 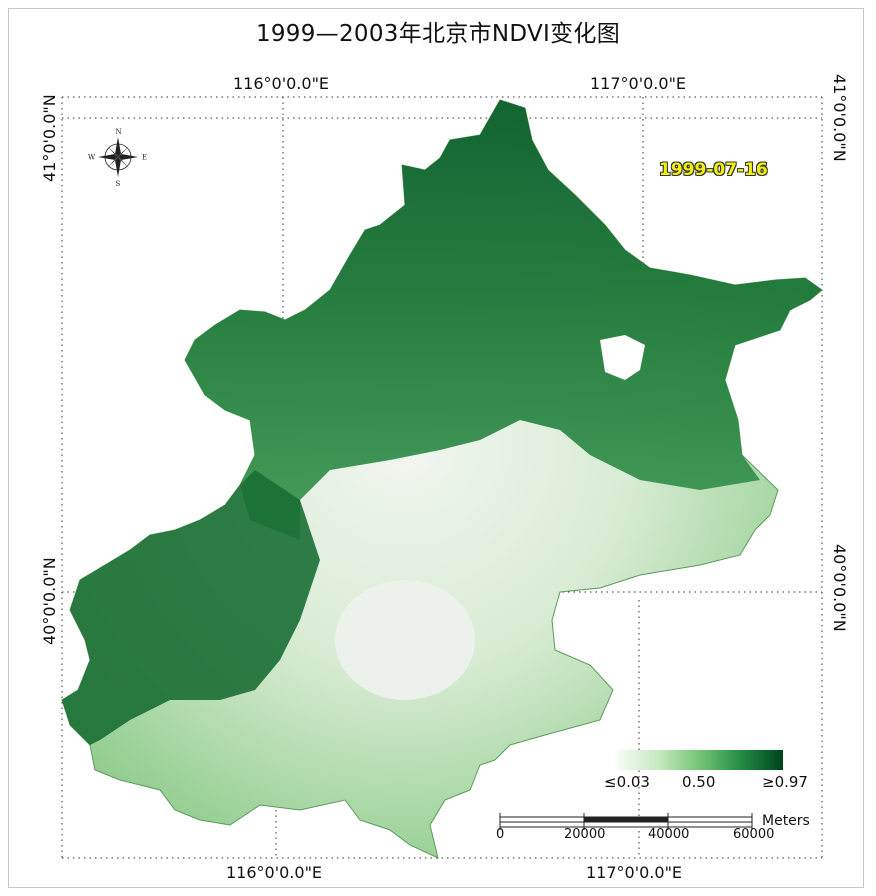 I want to click on compass-n: N, so click(x=119, y=132).